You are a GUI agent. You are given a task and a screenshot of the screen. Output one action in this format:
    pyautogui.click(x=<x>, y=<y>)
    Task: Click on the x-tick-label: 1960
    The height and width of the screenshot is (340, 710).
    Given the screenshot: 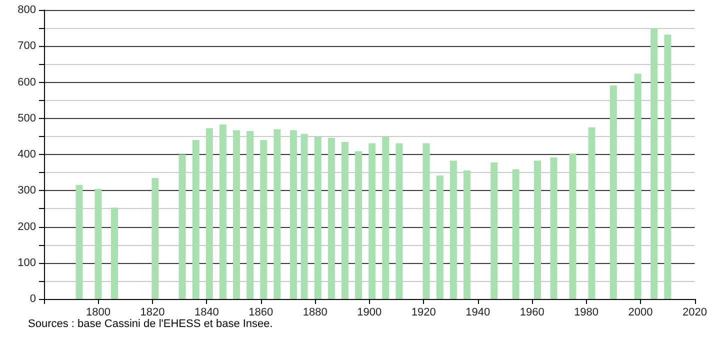 What is the action you would take?
    pyautogui.click(x=532, y=312)
    